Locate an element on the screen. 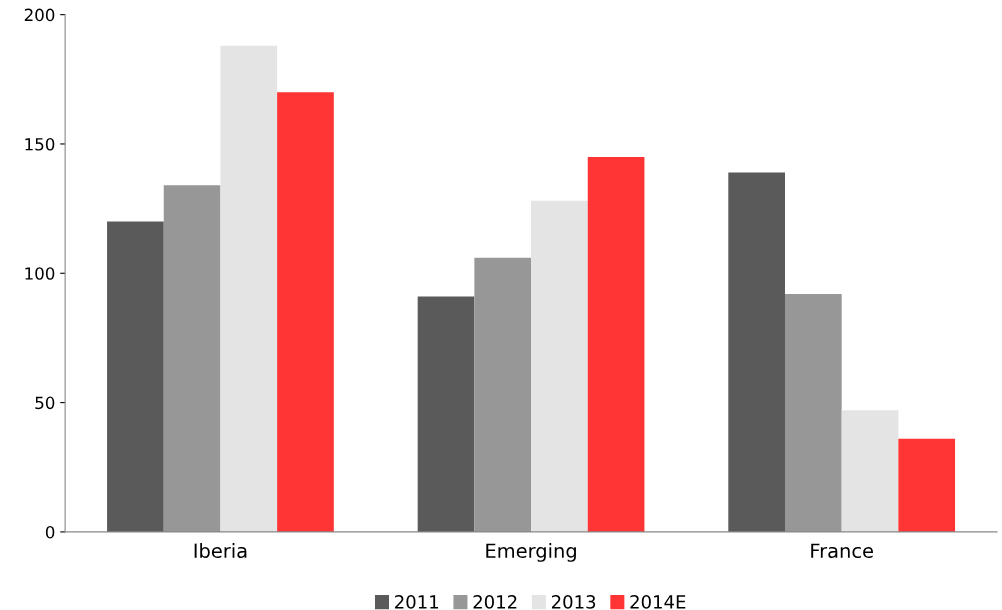  y-tick-label: 50 is located at coordinates (45, 403).